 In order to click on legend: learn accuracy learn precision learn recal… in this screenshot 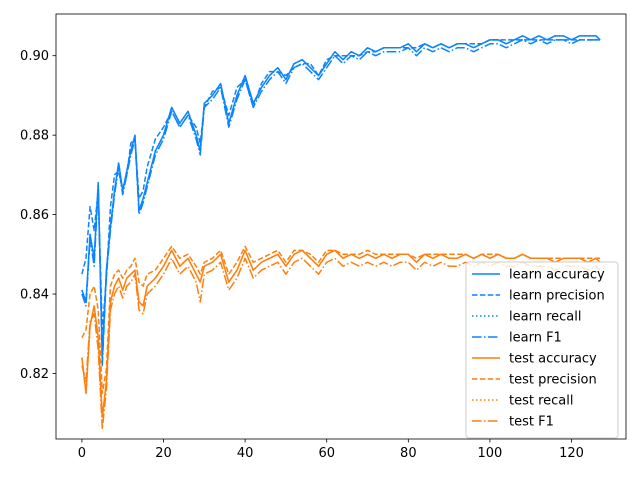, I will do `click(542, 350)`.